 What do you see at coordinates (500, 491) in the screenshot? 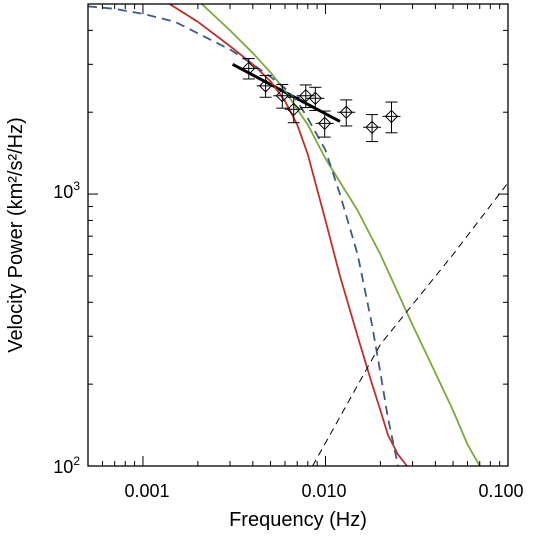
I see `x-tick-label: 0.100` at bounding box center [500, 491].